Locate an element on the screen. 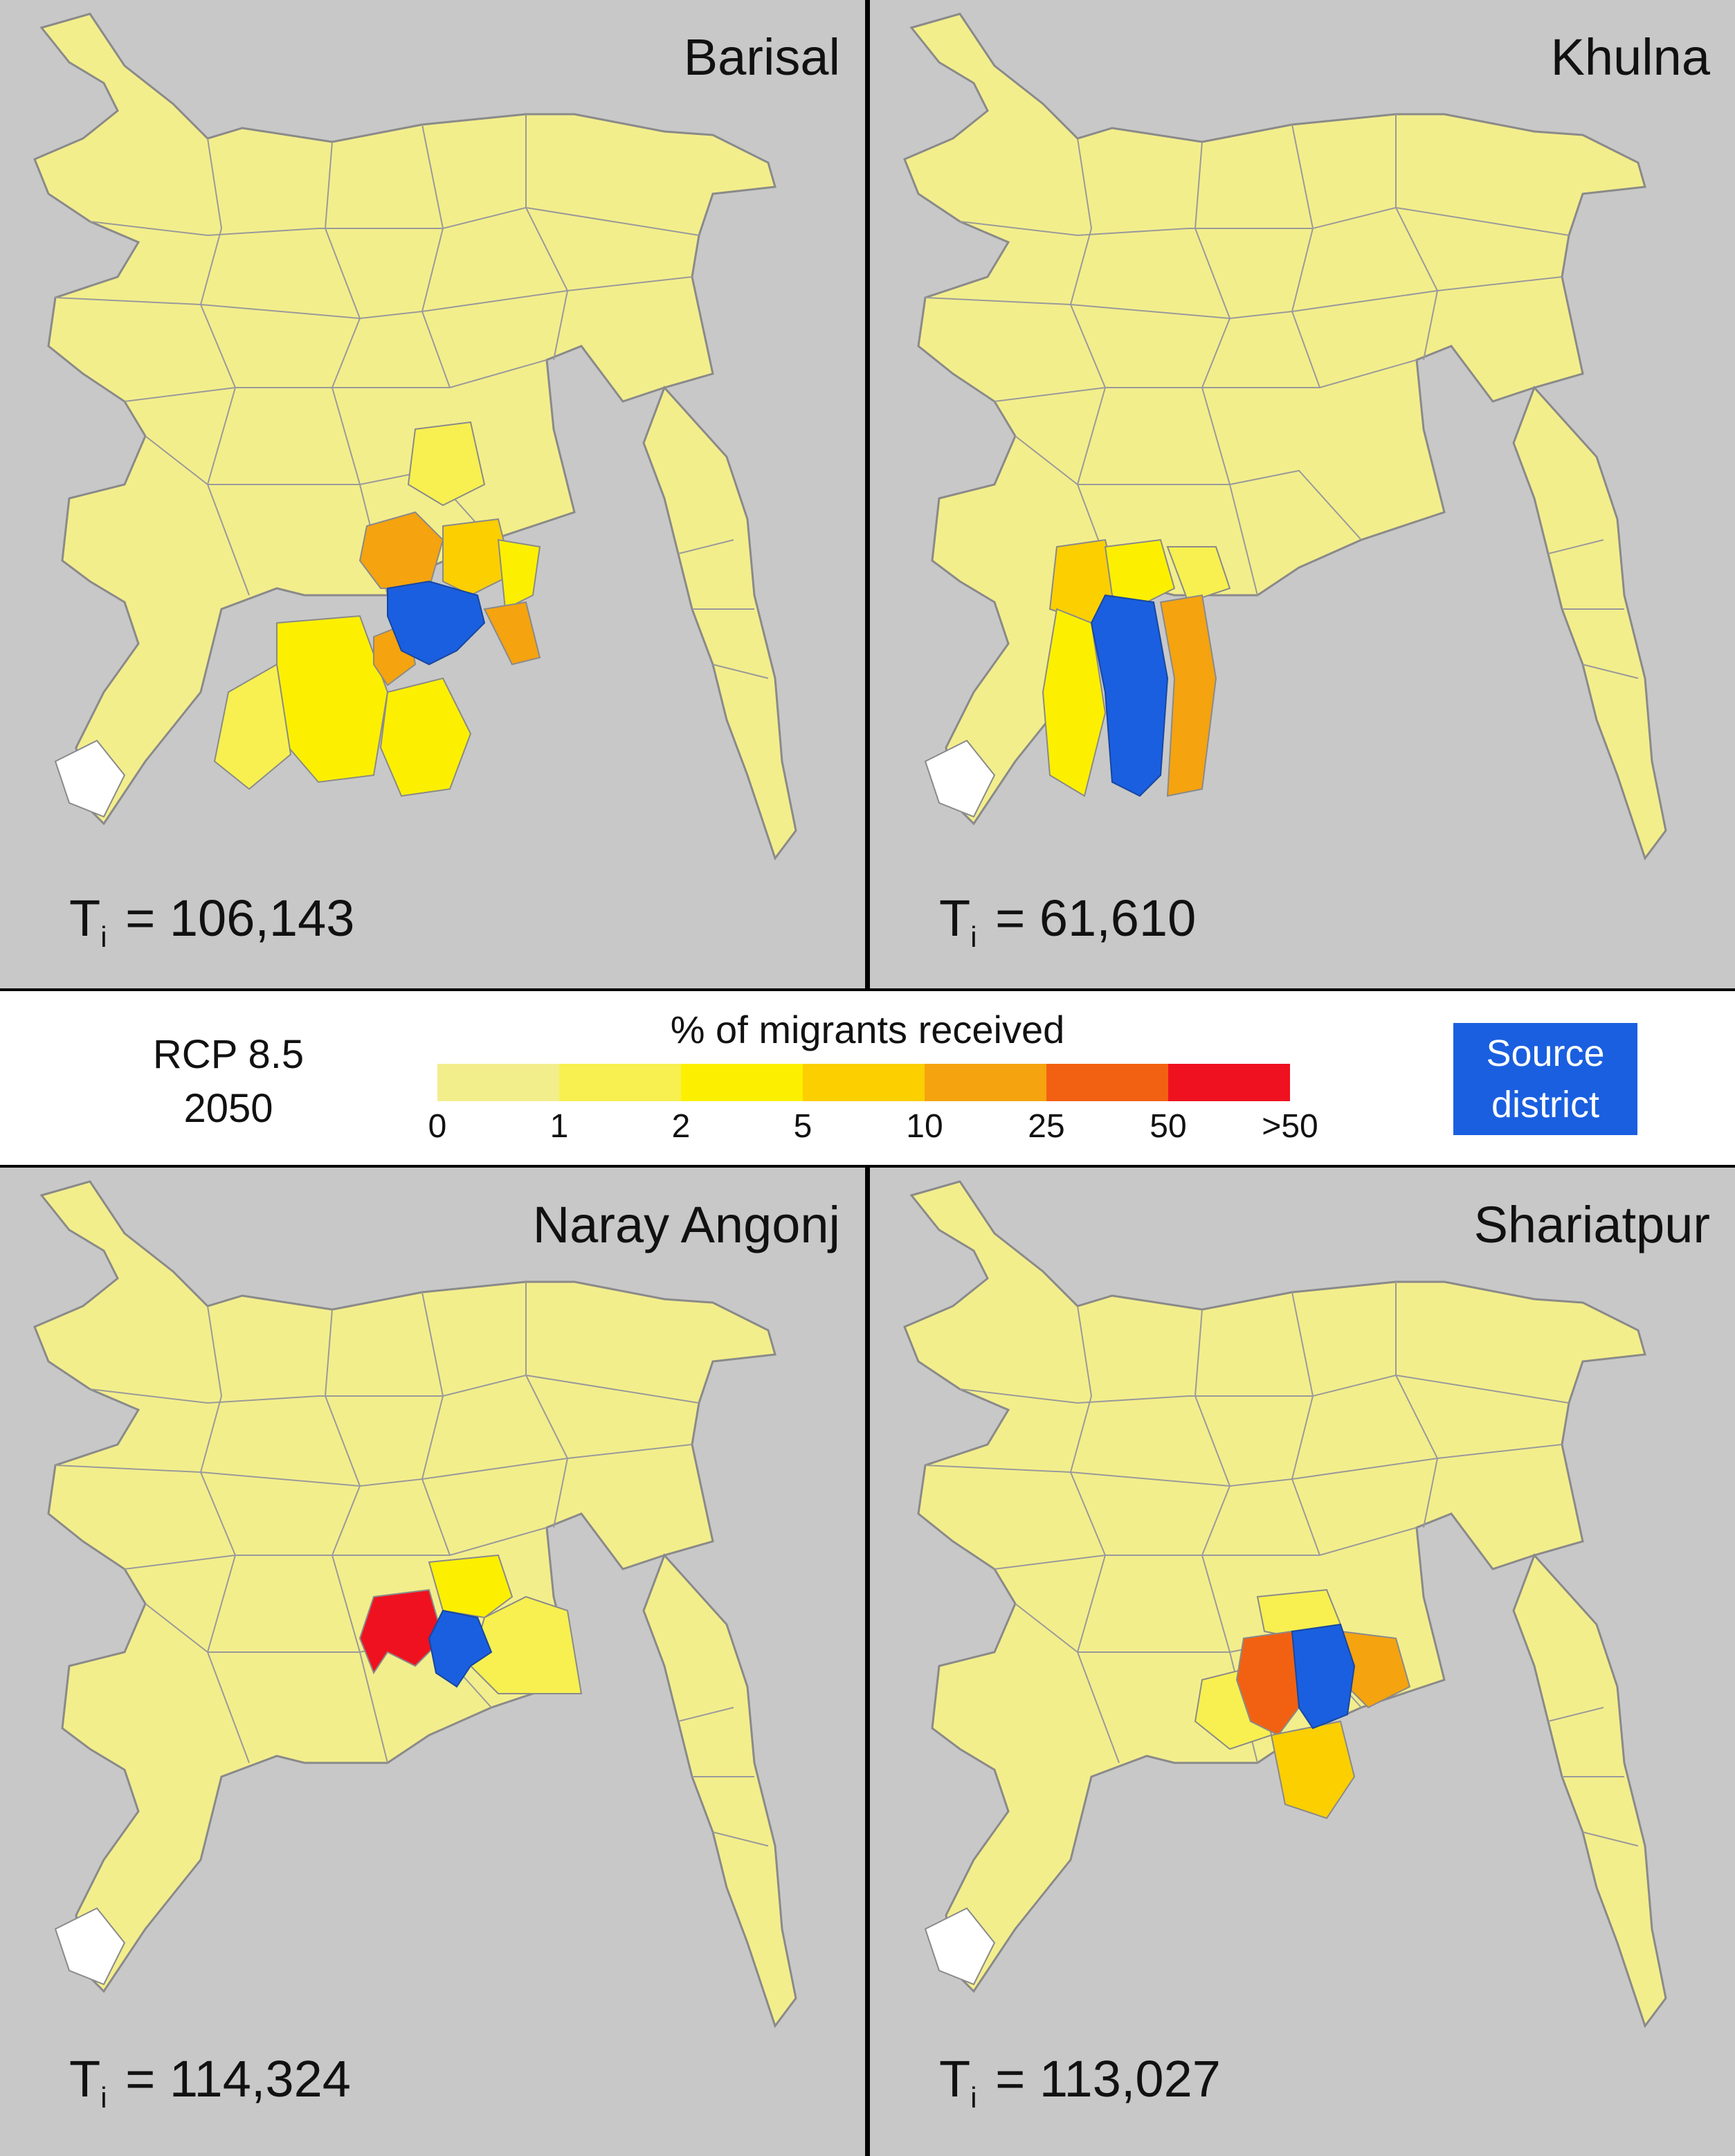 The image size is (1735, 2156). panel-divider-vertical-top is located at coordinates (867, 494).